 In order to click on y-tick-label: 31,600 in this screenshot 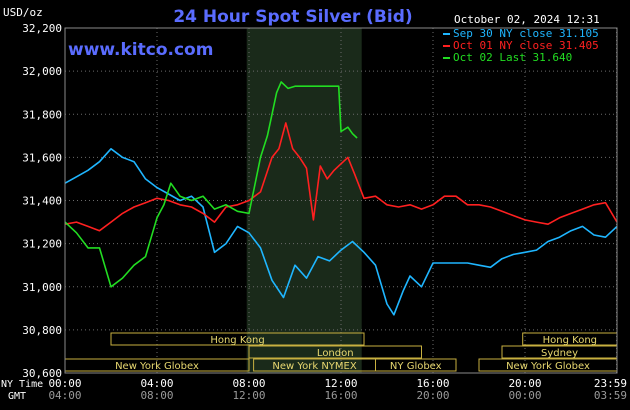, I will do `click(42, 157)`.